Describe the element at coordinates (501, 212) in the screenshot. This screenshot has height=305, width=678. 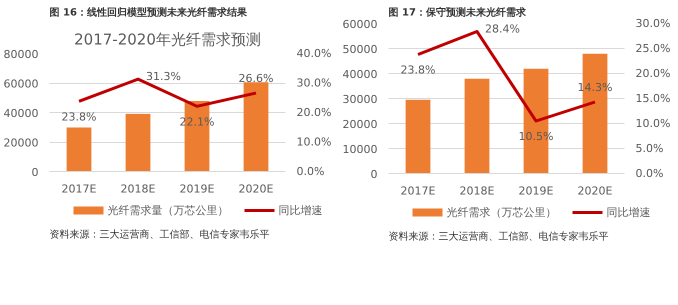
I see `legend-label: 光纤需求（万芯公里）` at that location.